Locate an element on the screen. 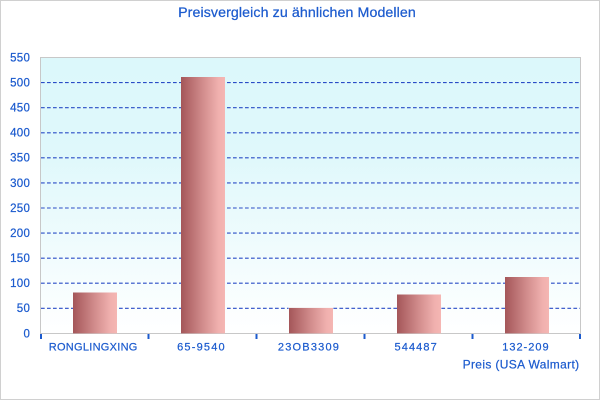 This screenshot has height=400, width=600. svg-text: 544487 is located at coordinates (416, 348).